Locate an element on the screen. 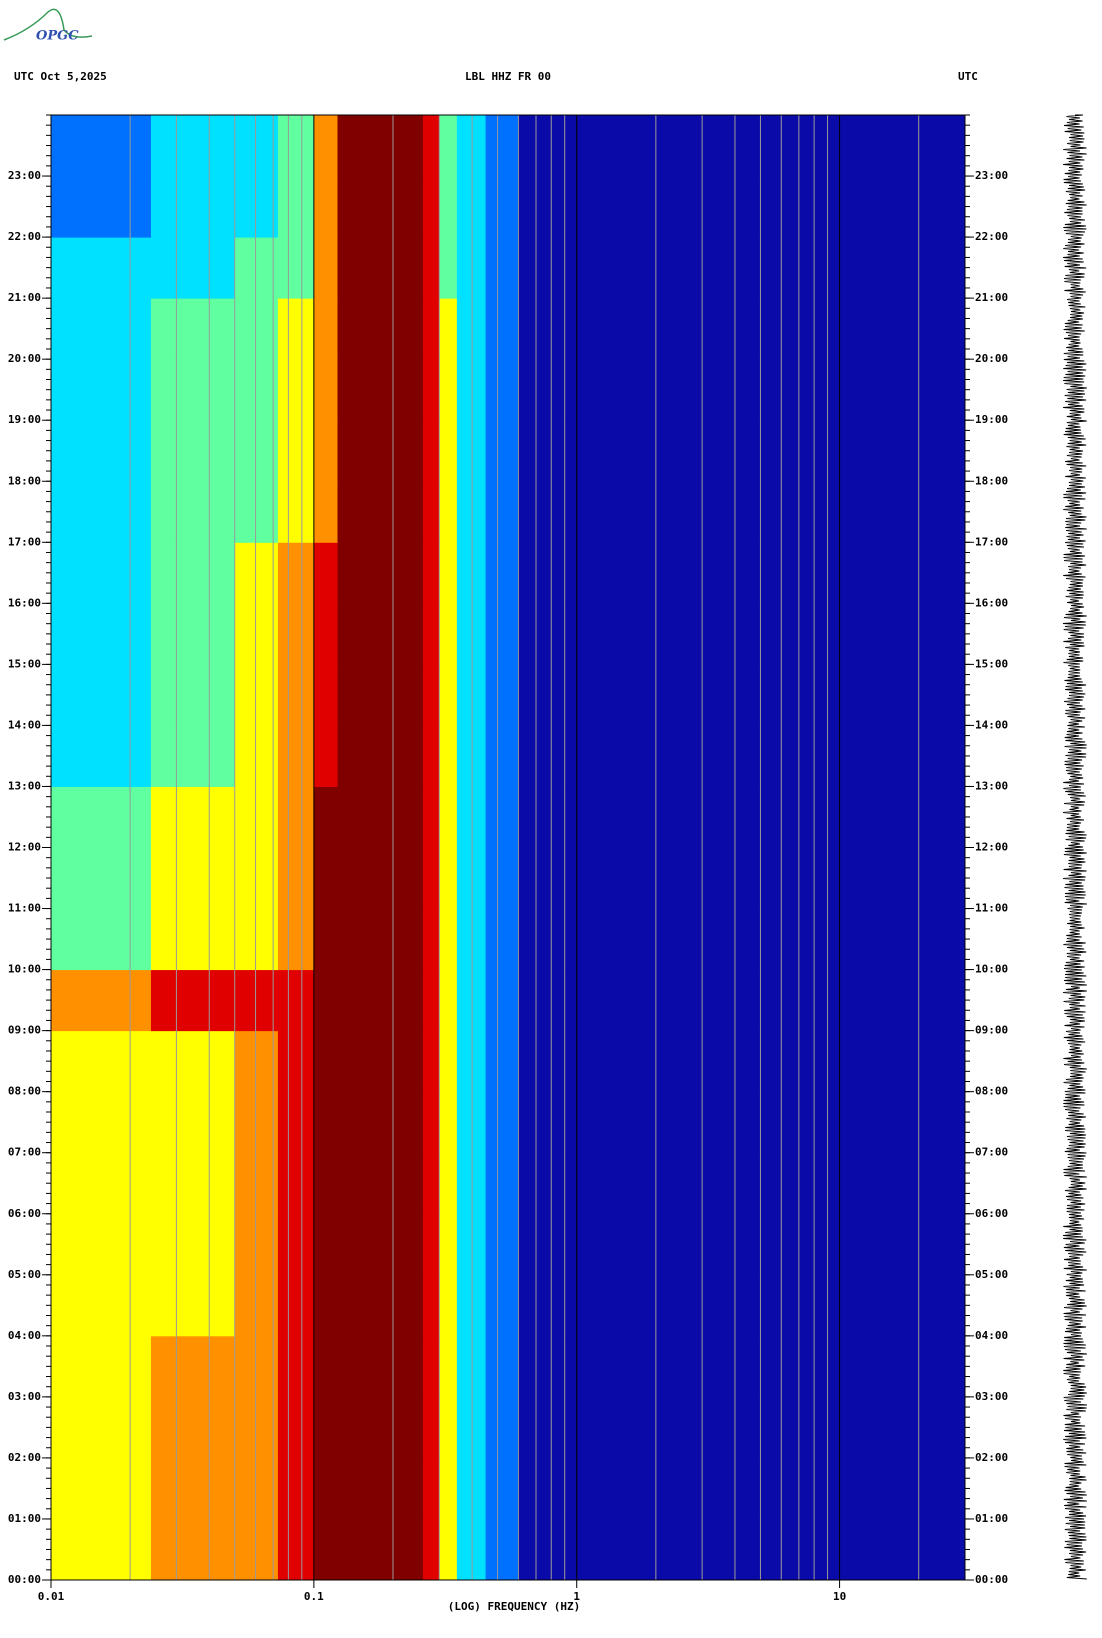  y-tick-label: 15:00 is located at coordinates (24, 663).